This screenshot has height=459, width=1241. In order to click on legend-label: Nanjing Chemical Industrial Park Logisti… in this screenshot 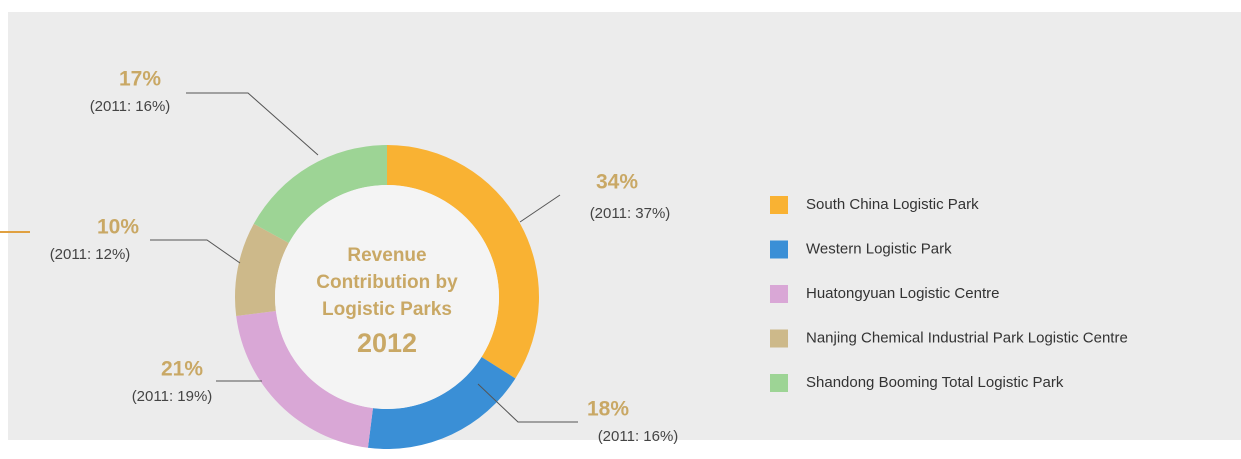, I will do `click(967, 337)`.